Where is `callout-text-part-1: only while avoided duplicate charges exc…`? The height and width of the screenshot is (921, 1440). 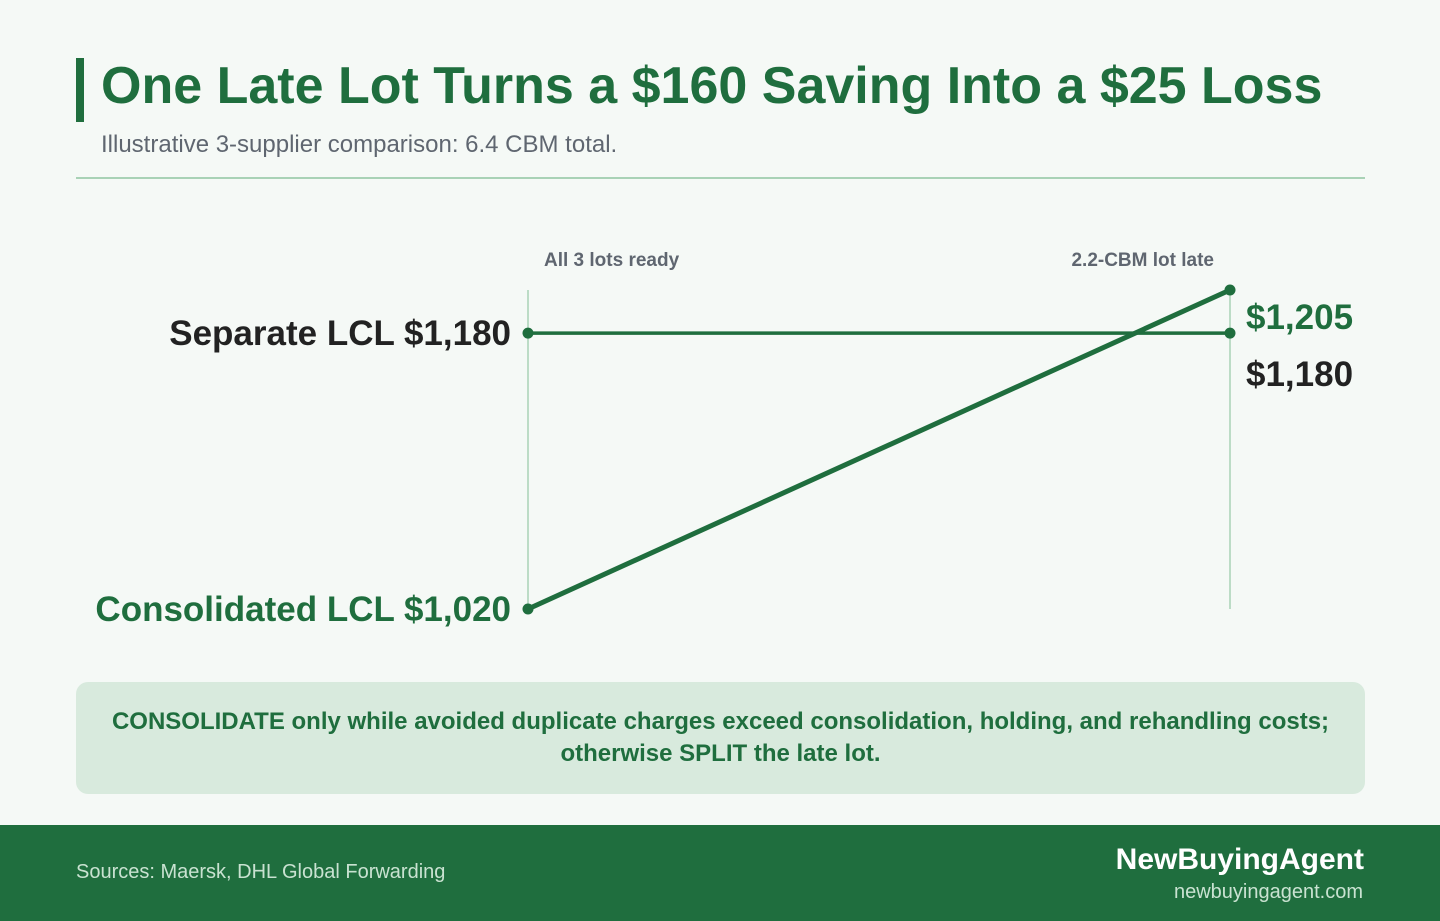 callout-text-part-1: only while avoided duplicate charges exc… is located at coordinates (807, 737).